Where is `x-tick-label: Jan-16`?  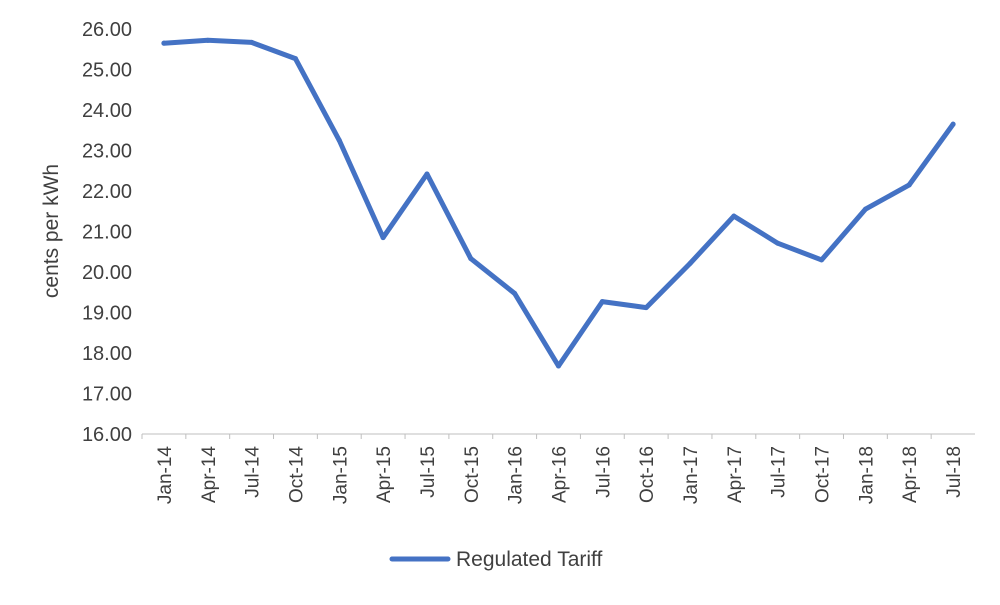 x-tick-label: Jan-16 is located at coordinates (516, 475).